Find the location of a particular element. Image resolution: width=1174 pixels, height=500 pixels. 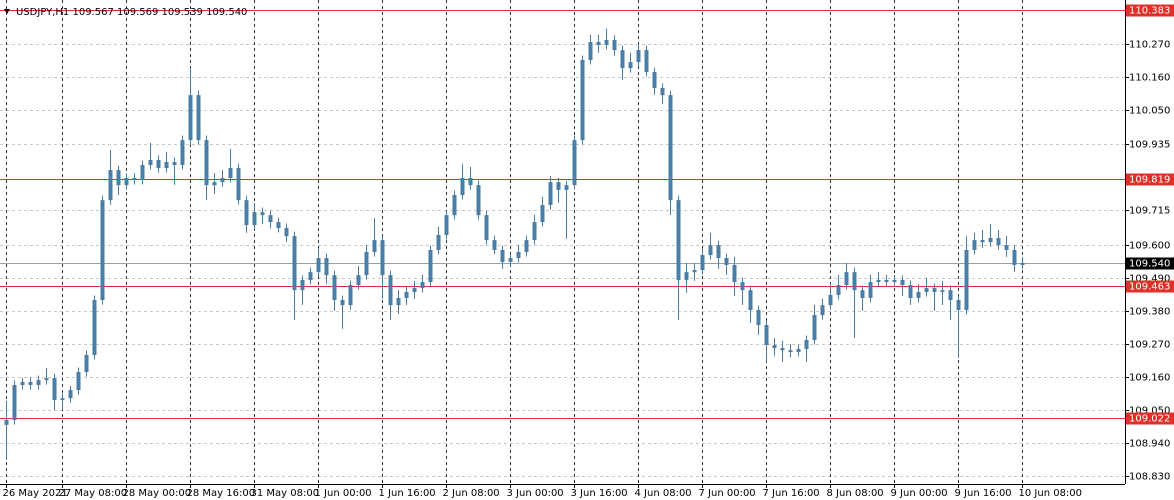

y-tick-label: 108.830 is located at coordinates (1149, 477).